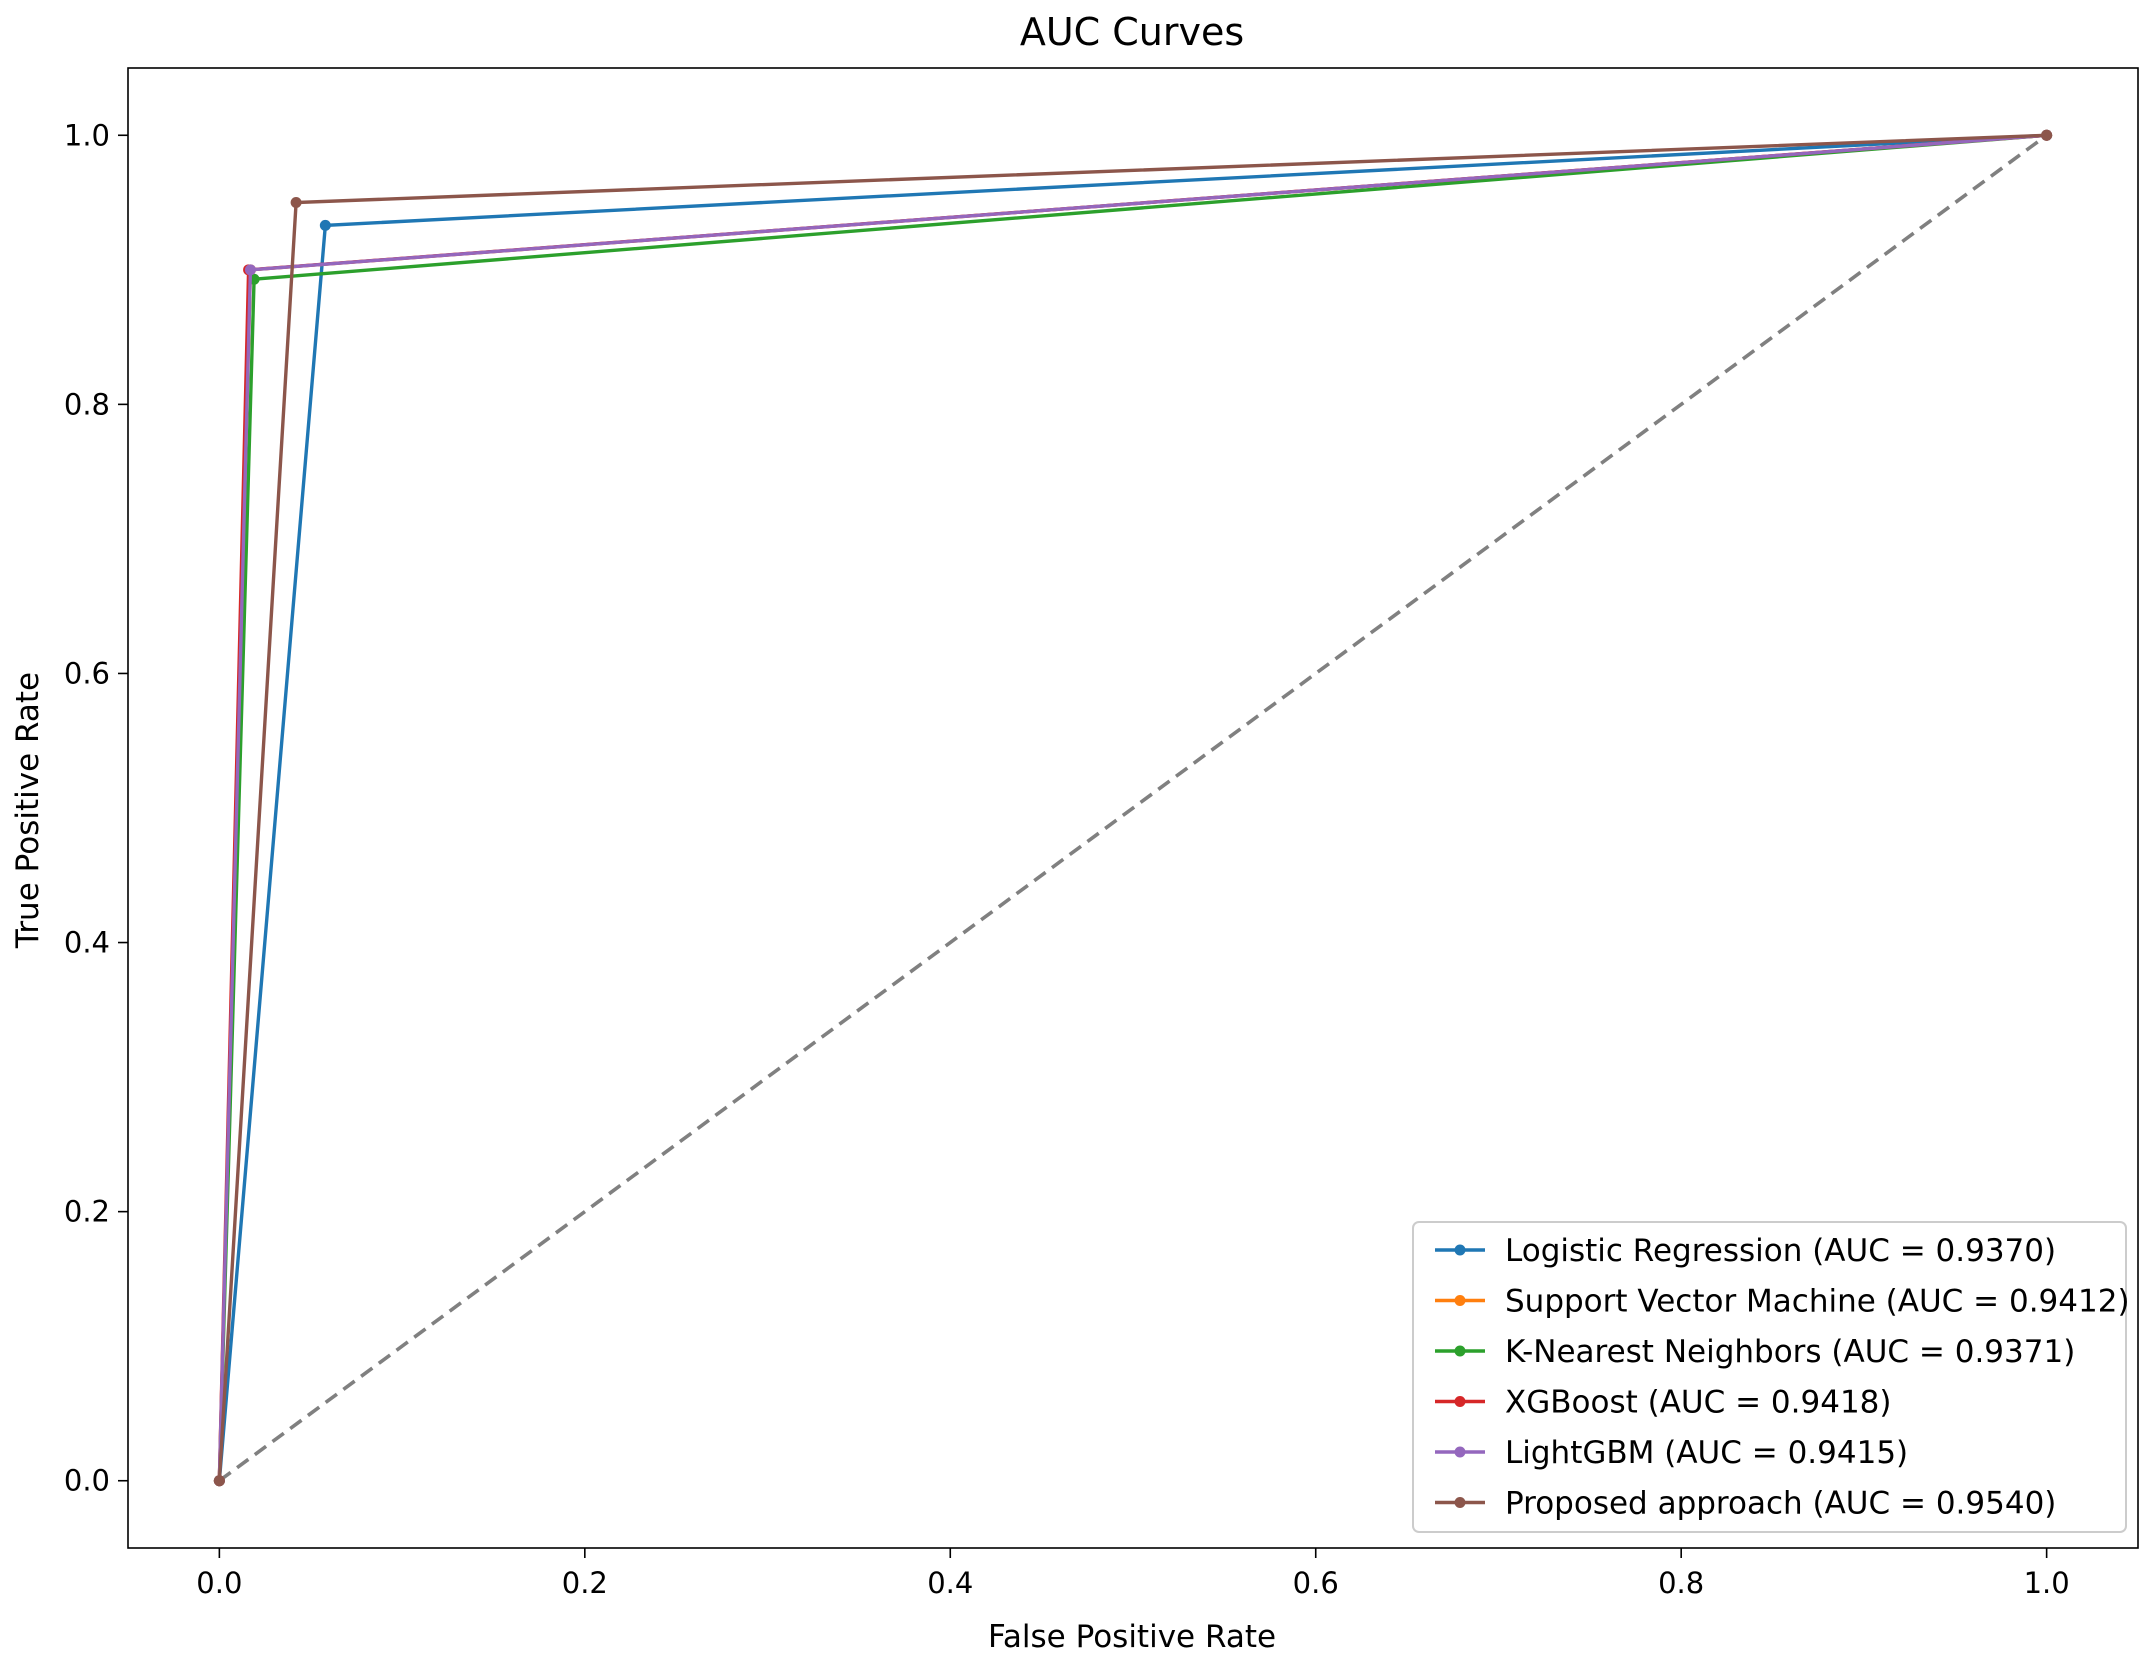 The height and width of the screenshot is (1670, 2152). Describe the element at coordinates (87, 135) in the screenshot. I see `y-tick-label: 1.0` at that location.